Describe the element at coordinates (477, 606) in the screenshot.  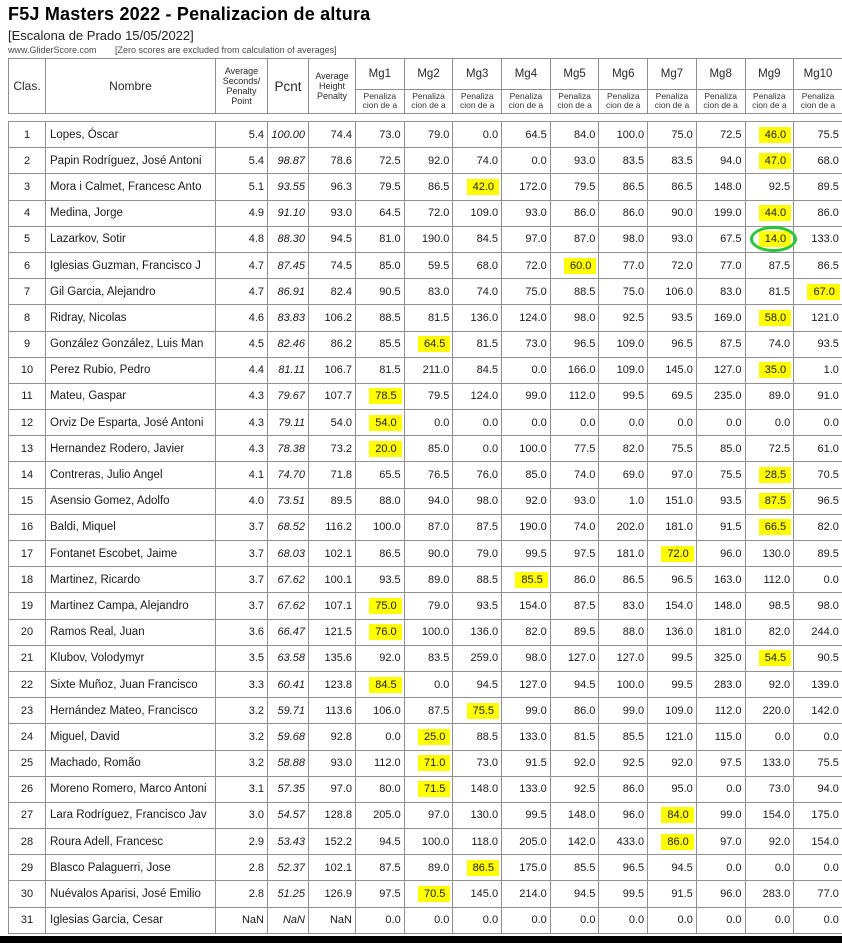
I see `mg3-cell: 93.5` at that location.